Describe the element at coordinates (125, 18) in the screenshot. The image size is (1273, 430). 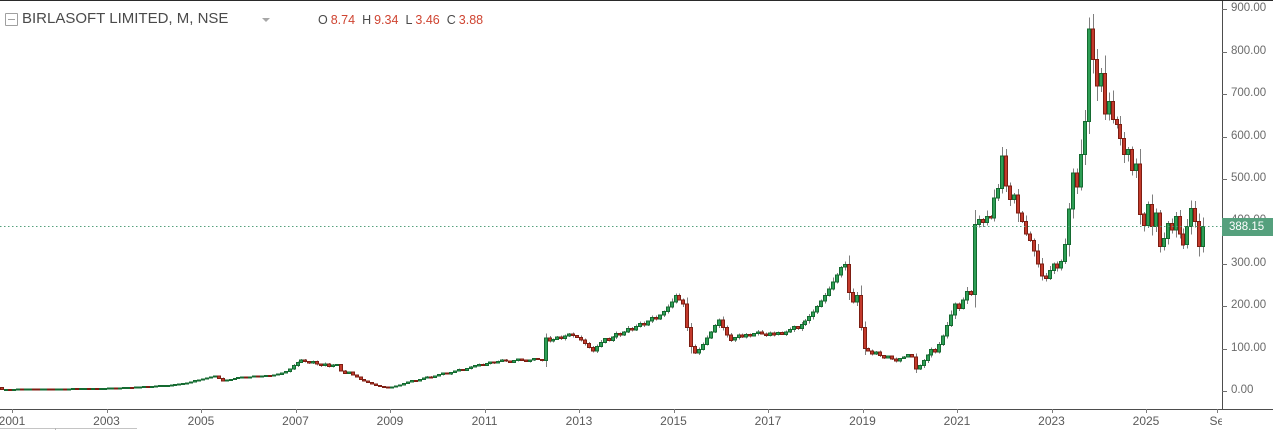
I see `symbol-title: BIRLASOFT LIMITED, M, NSE` at that location.